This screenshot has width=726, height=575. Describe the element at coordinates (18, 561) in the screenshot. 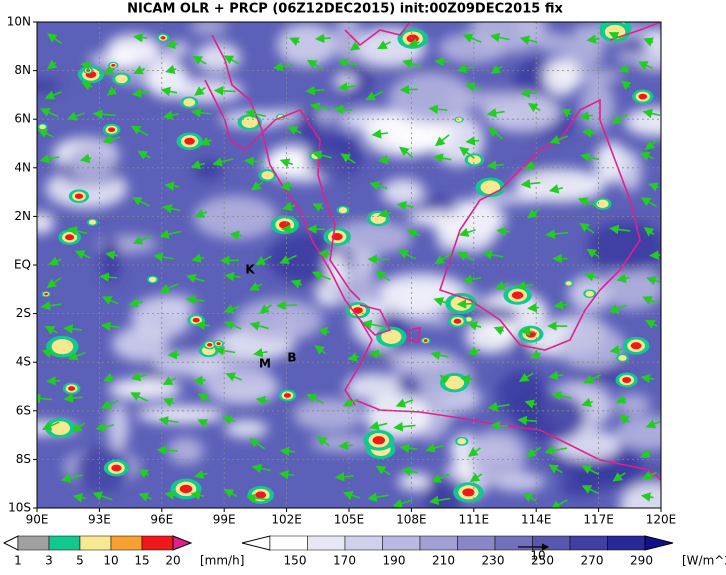

I see `legend-label: 1` at that location.